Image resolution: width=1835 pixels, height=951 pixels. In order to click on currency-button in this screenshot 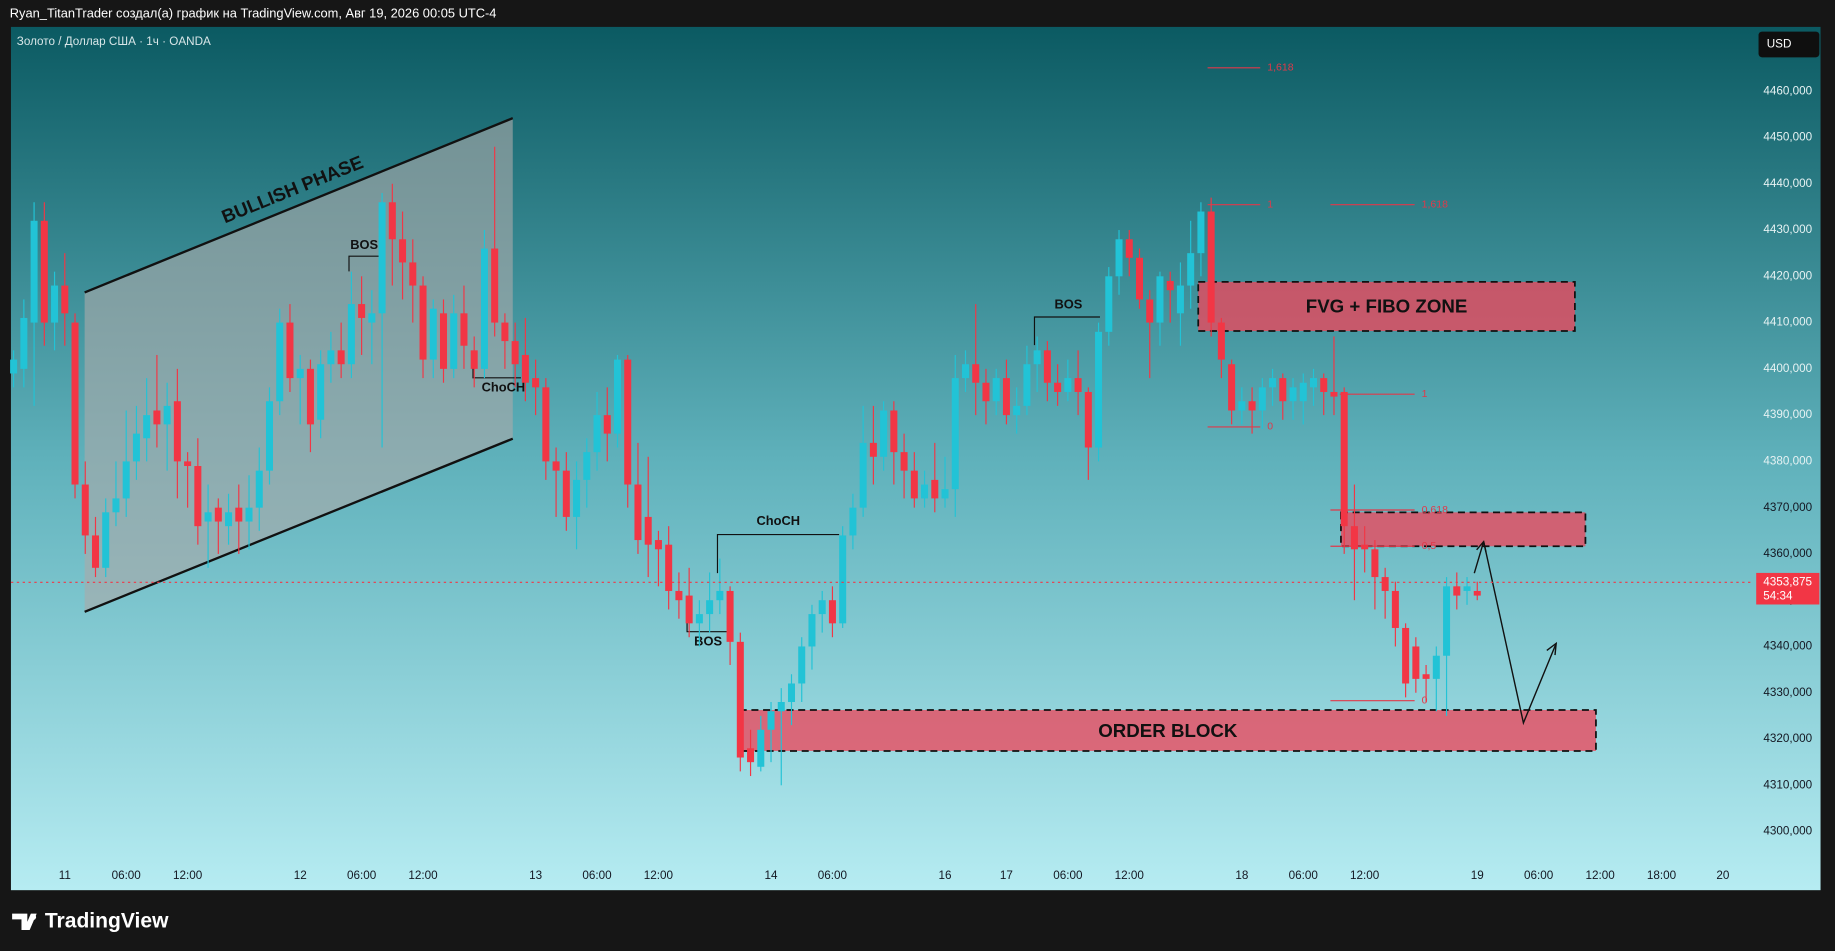, I will do `click(1789, 44)`.